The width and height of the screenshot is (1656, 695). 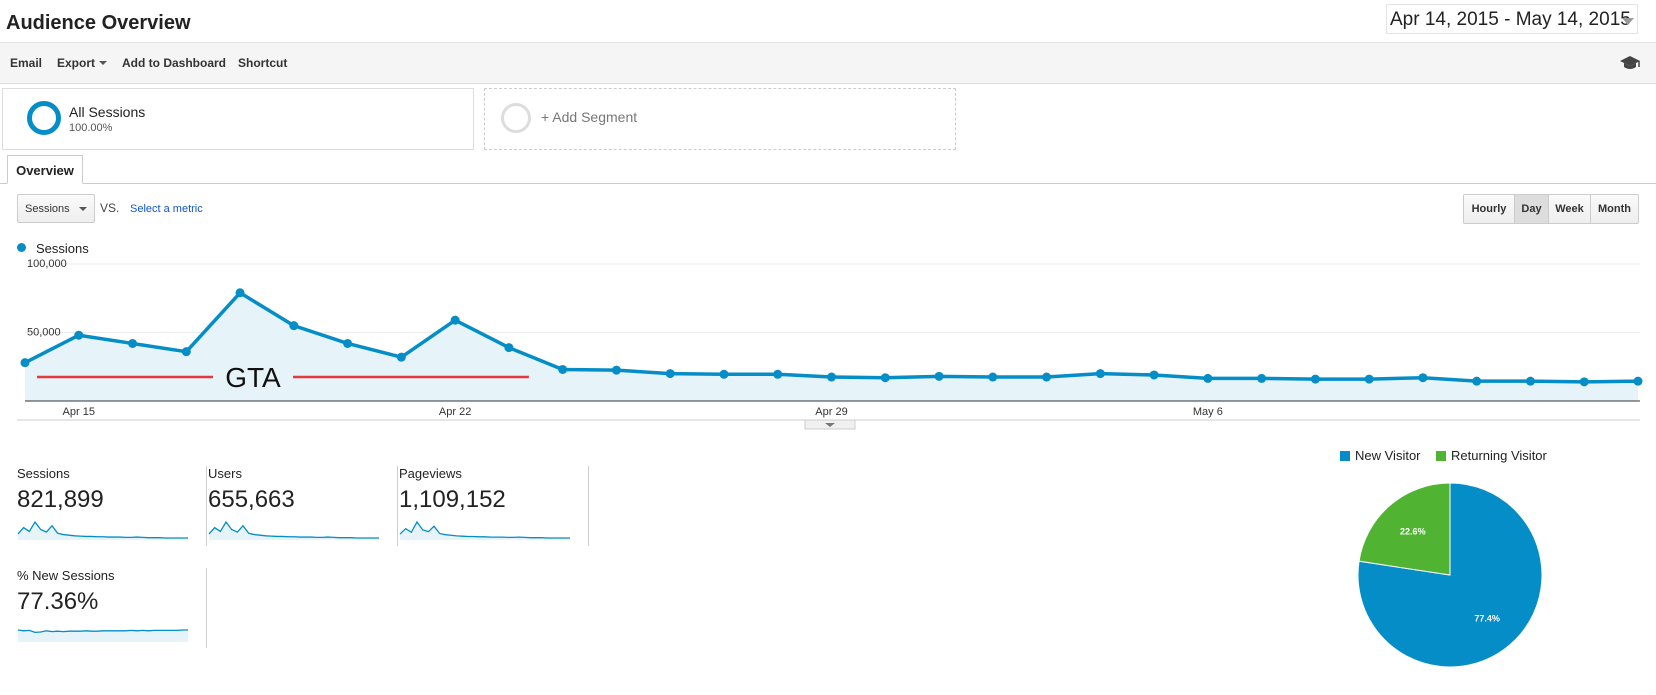 I want to click on hourly-button: Hourly, so click(x=1489, y=209).